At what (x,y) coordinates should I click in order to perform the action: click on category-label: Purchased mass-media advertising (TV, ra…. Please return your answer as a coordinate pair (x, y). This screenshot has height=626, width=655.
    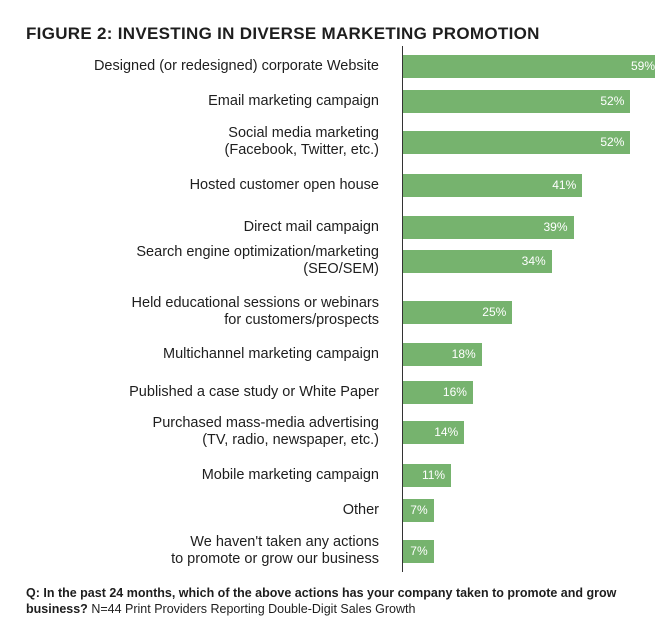
    Looking at the image, I should click on (265, 431).